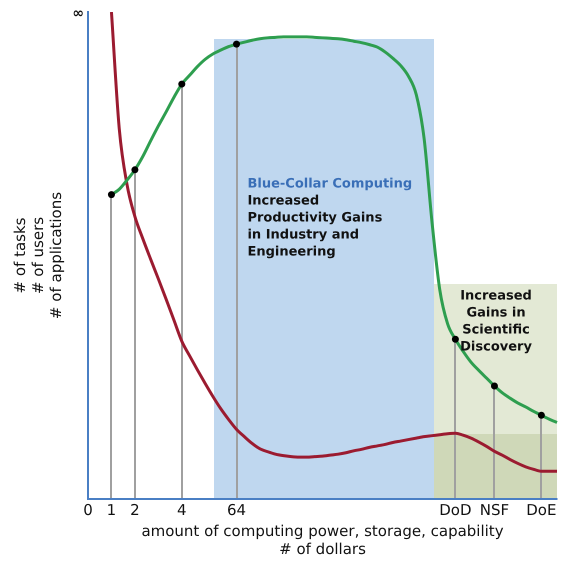  I want to click on x-tick-label: 64, so click(236, 509).